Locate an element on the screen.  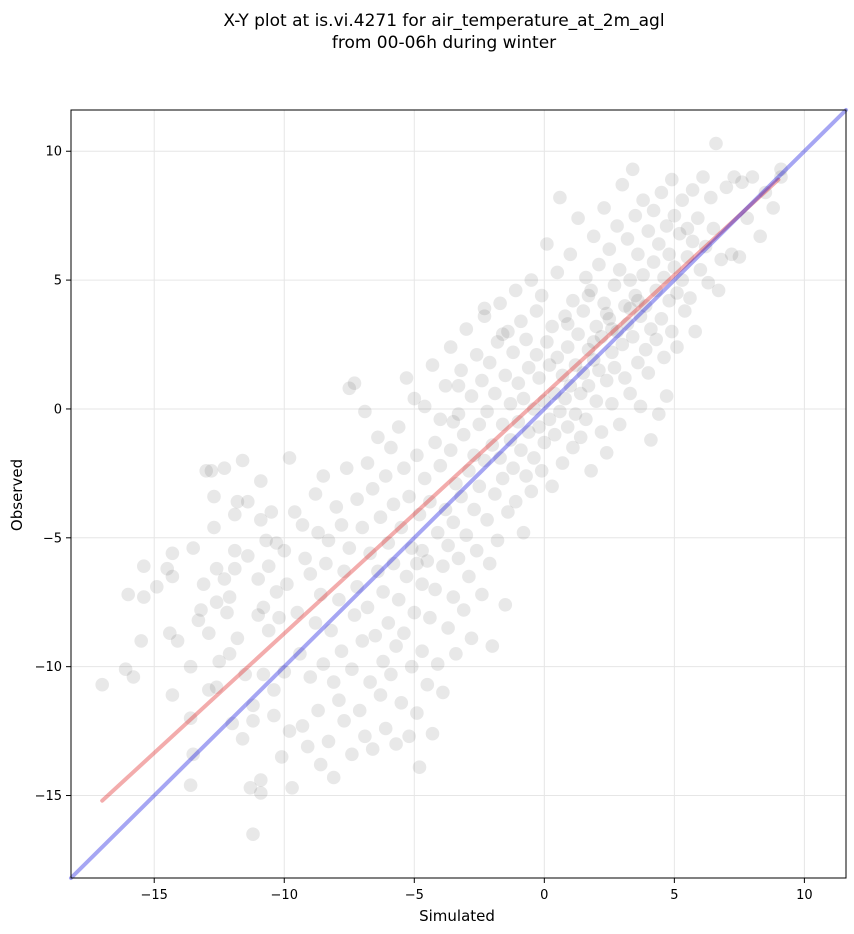
y-axis-label: Observed is located at coordinates (17, 495).